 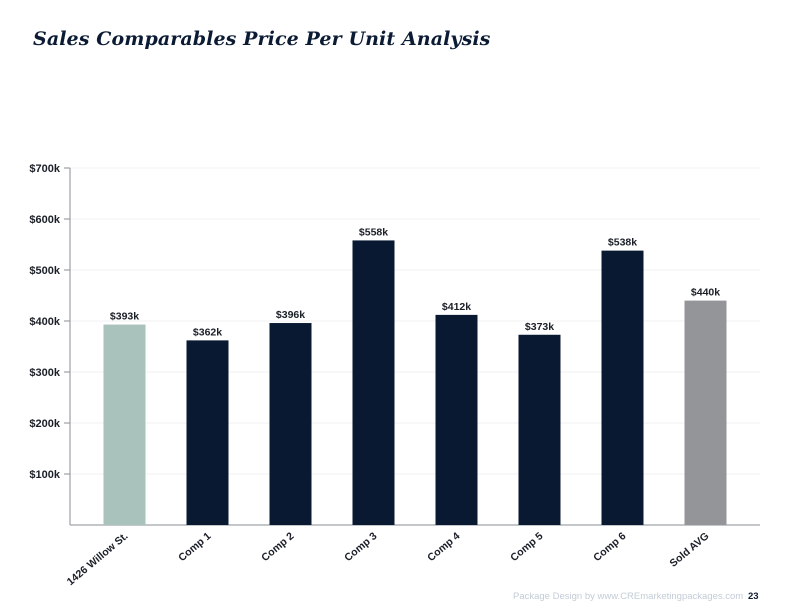 I want to click on x-tick-label: 1426 Willow St., so click(x=98, y=559).